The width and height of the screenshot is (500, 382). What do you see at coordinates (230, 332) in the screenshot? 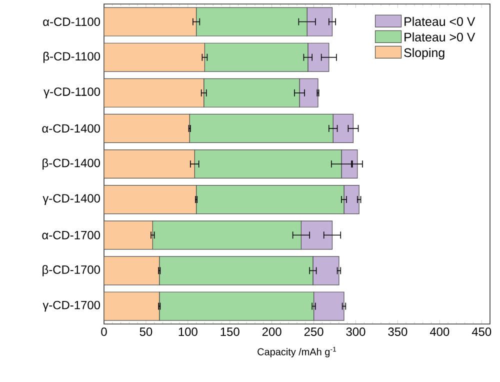
I see `x-tick-label: 150` at bounding box center [230, 332].